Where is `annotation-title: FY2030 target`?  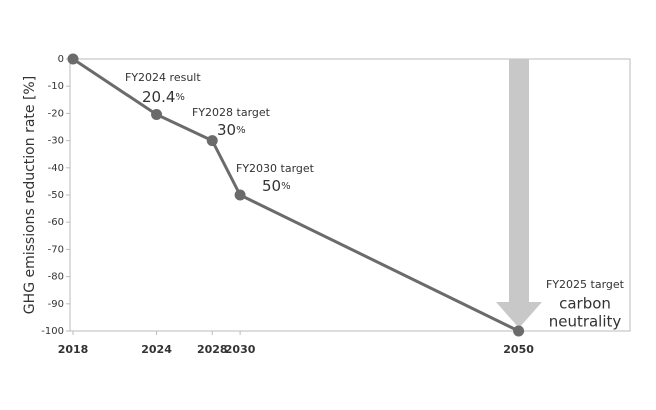 annotation-title: FY2030 target is located at coordinates (275, 168).